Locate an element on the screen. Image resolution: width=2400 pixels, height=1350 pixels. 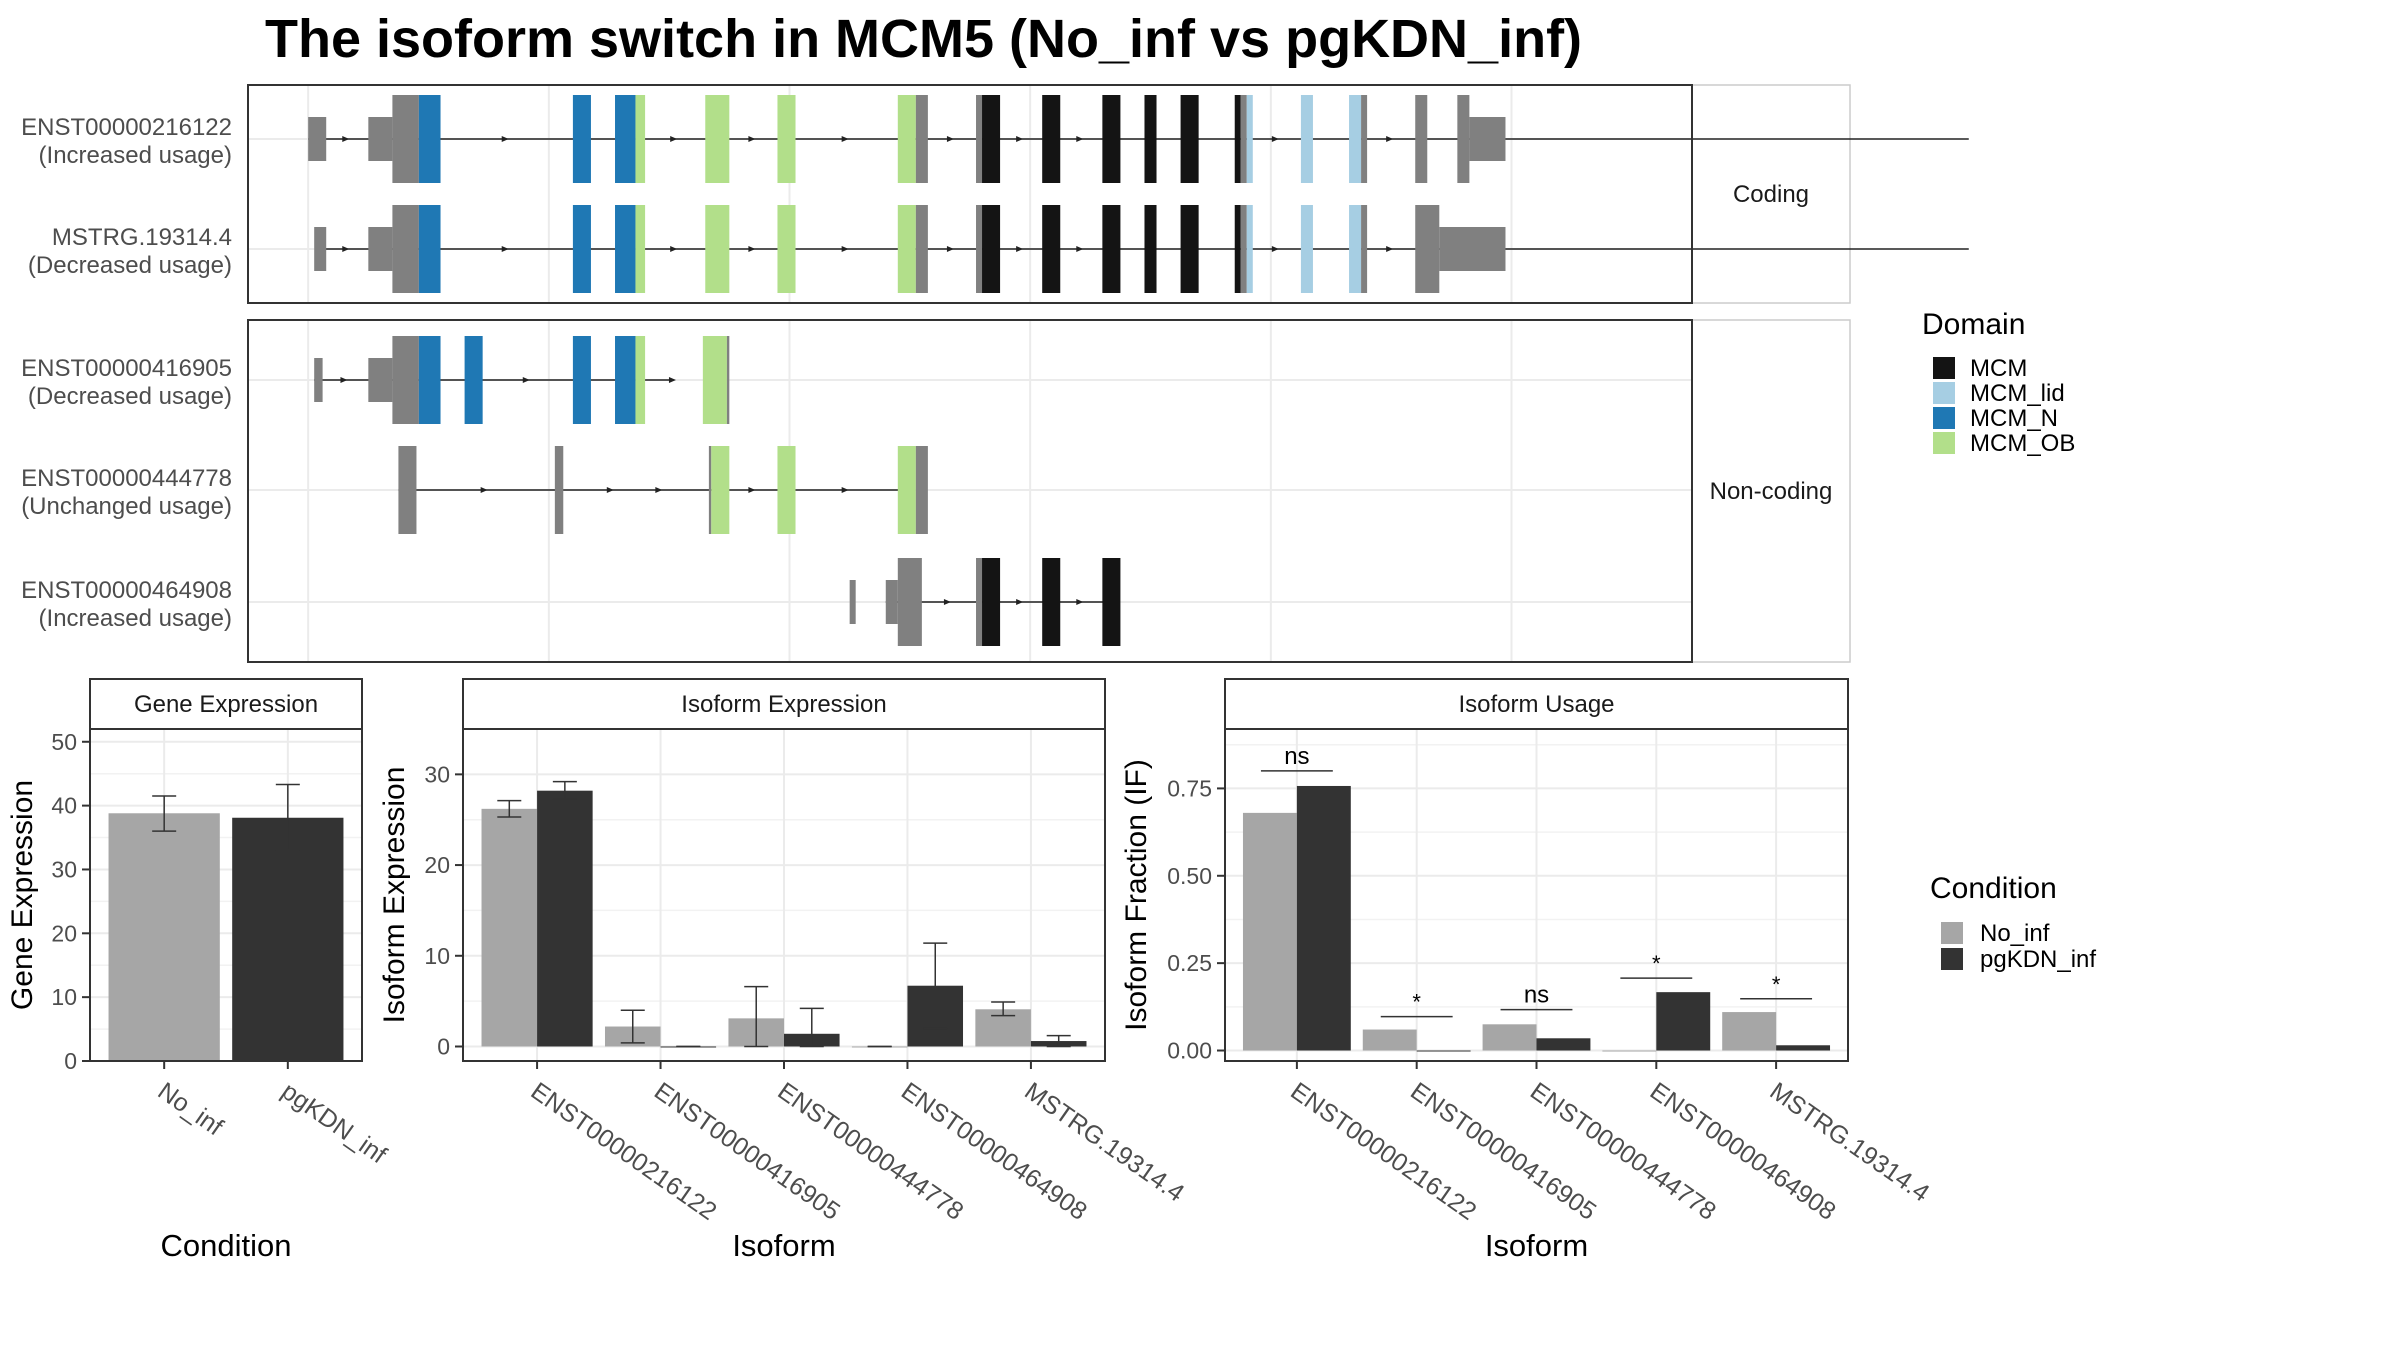
legend-label: pgKDN_inf is located at coordinates (2038, 959).